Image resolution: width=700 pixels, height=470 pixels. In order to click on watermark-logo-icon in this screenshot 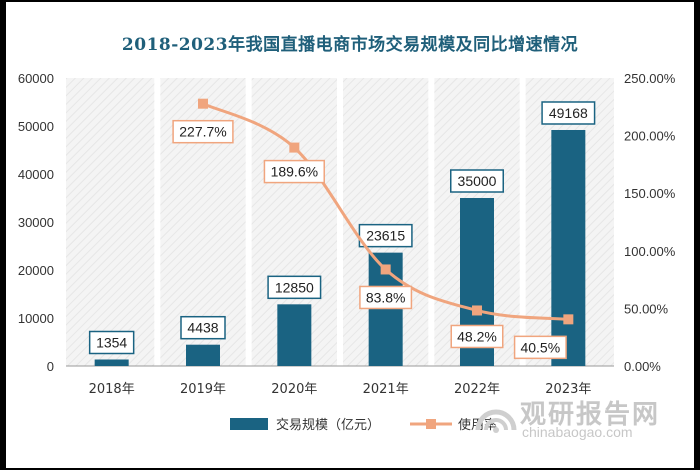, I will do `click(496, 421)`.